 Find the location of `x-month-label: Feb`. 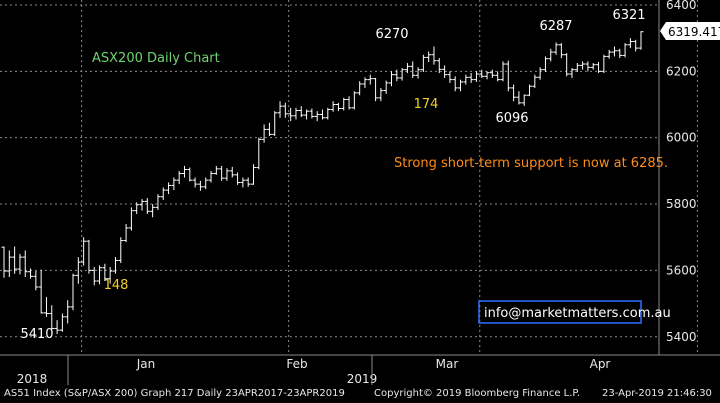

x-month-label: Feb is located at coordinates (296, 364).